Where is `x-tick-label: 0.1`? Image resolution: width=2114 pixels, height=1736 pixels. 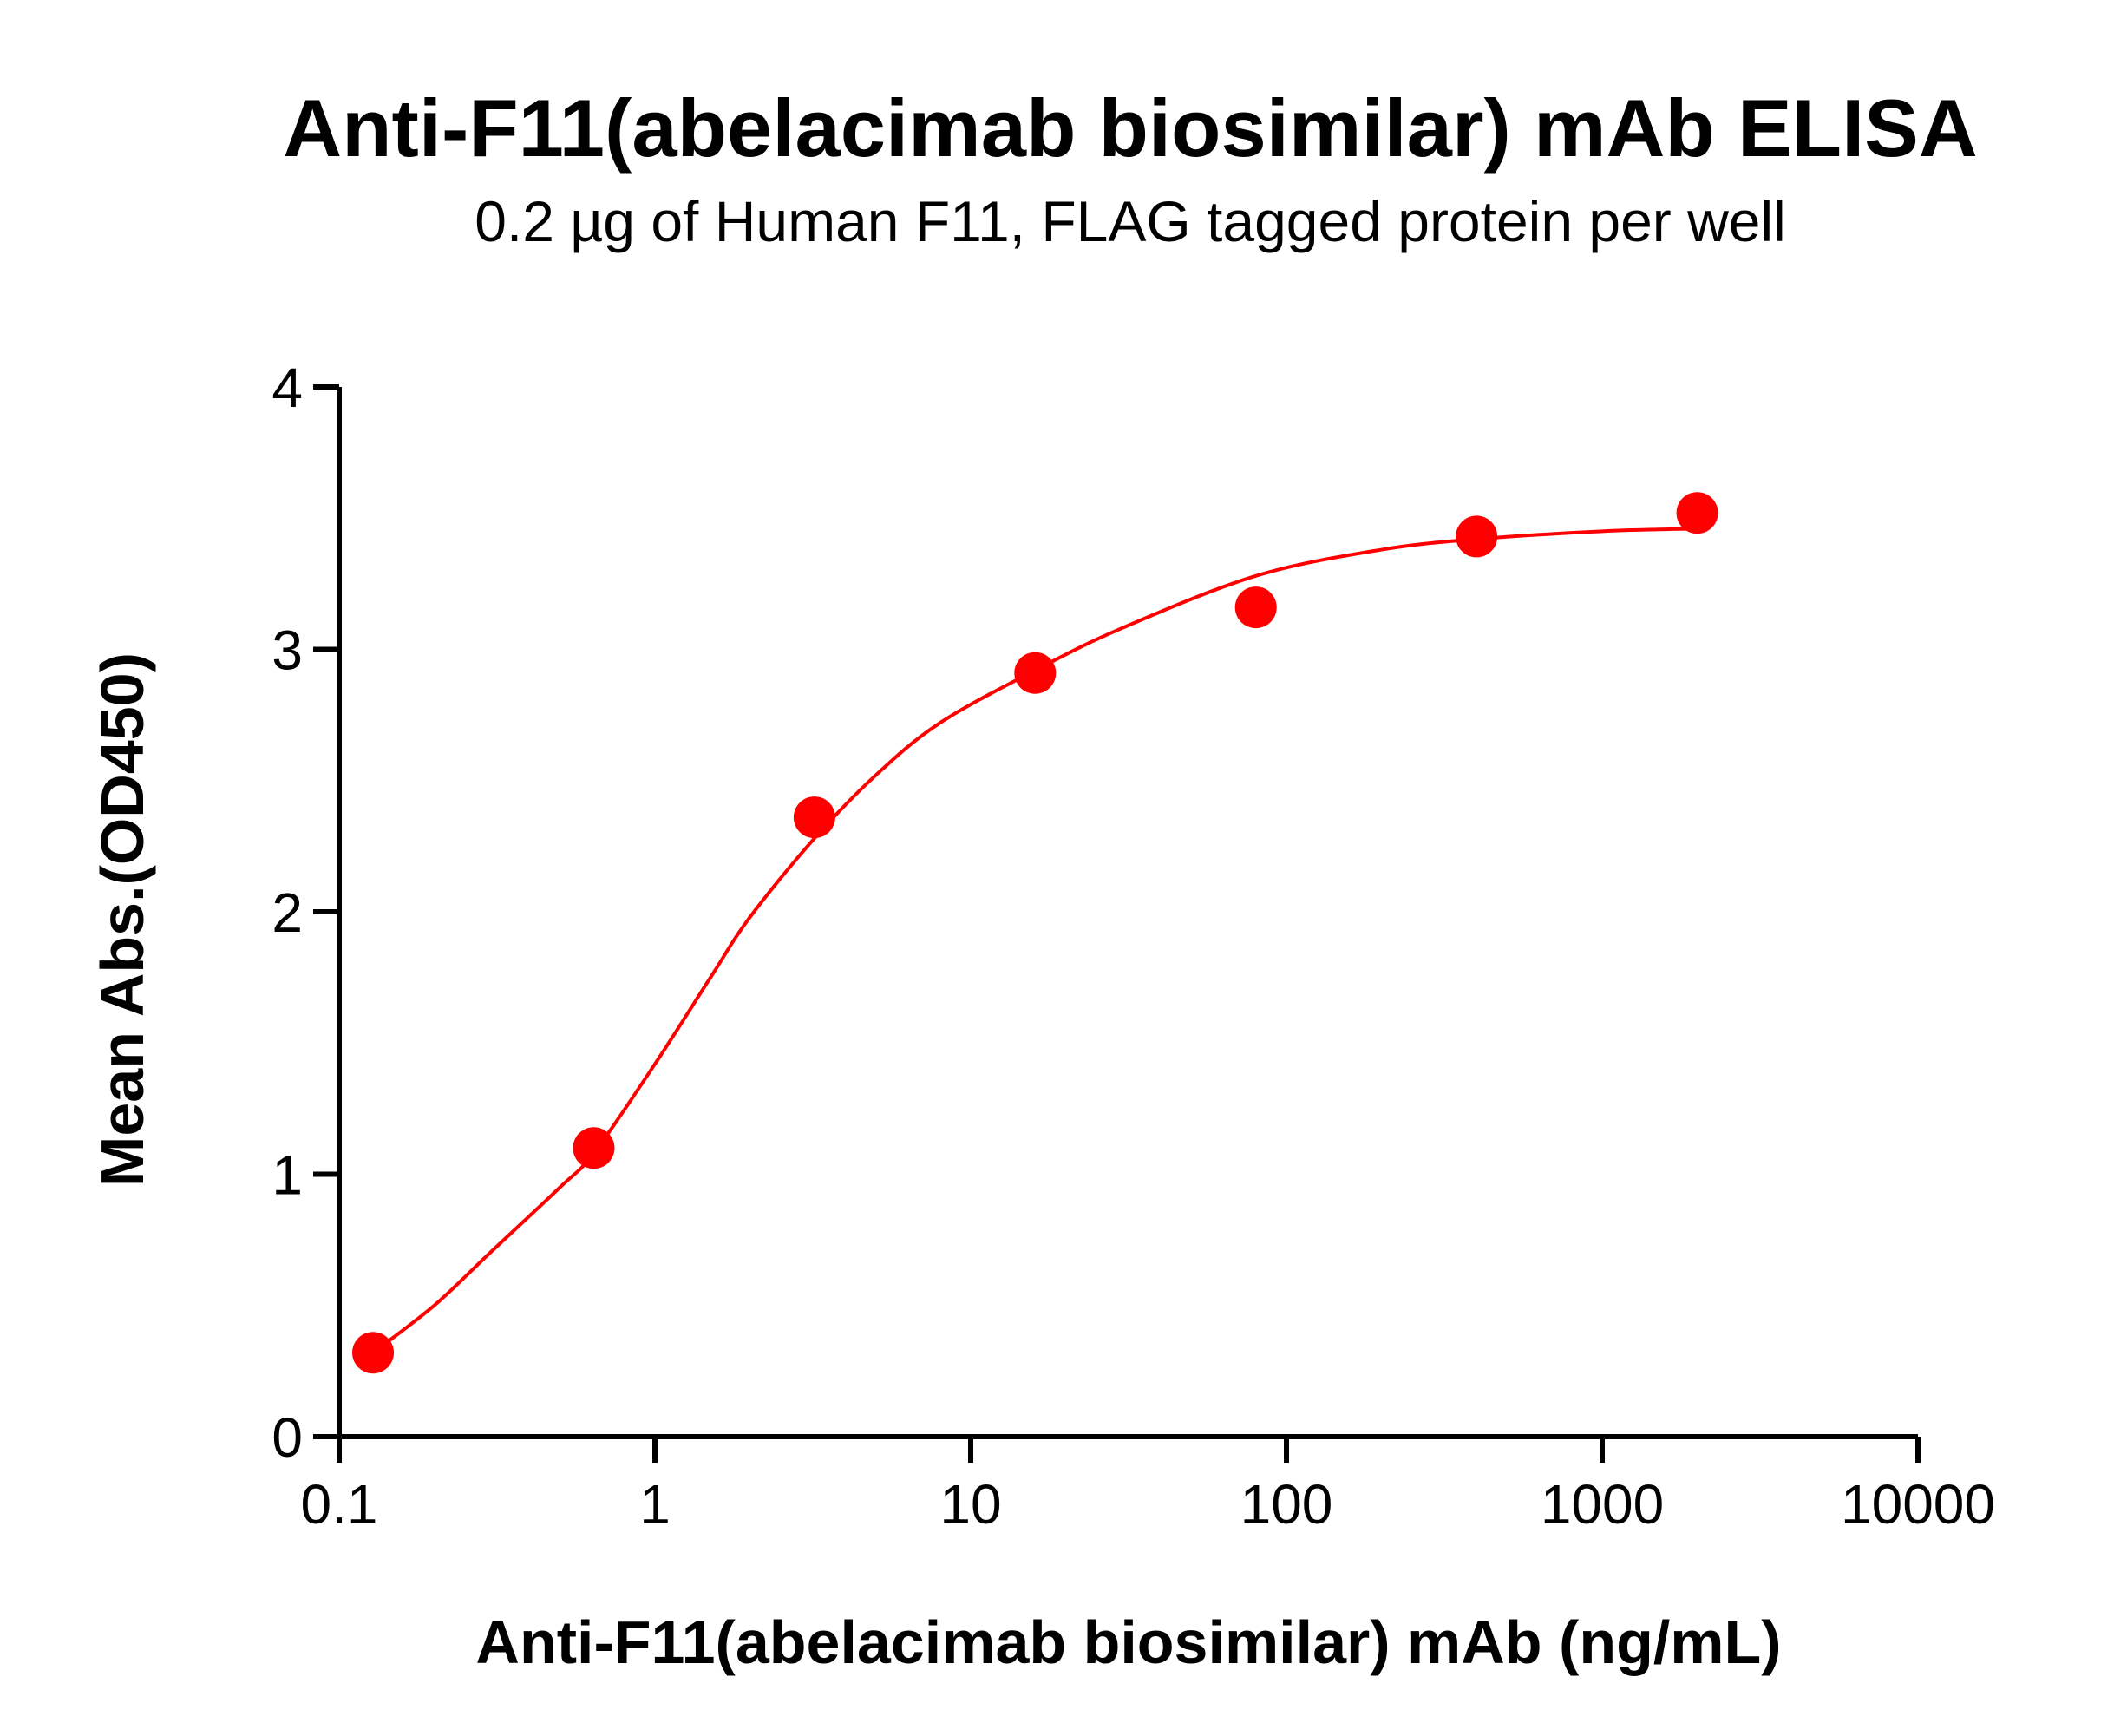
x-tick-label: 0.1 is located at coordinates (340, 1505).